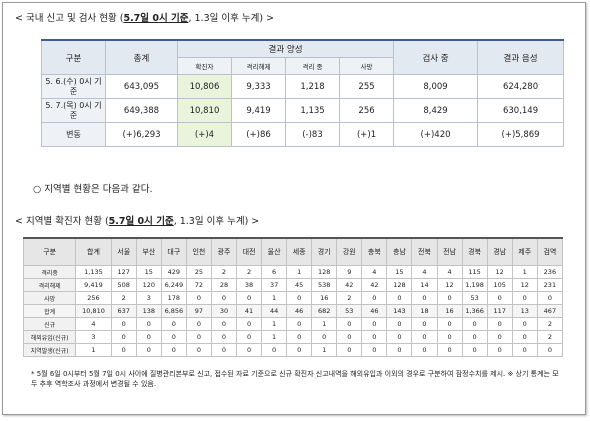  What do you see at coordinates (449, 251) in the screenshot?
I see `header-cell: 전남` at bounding box center [449, 251].